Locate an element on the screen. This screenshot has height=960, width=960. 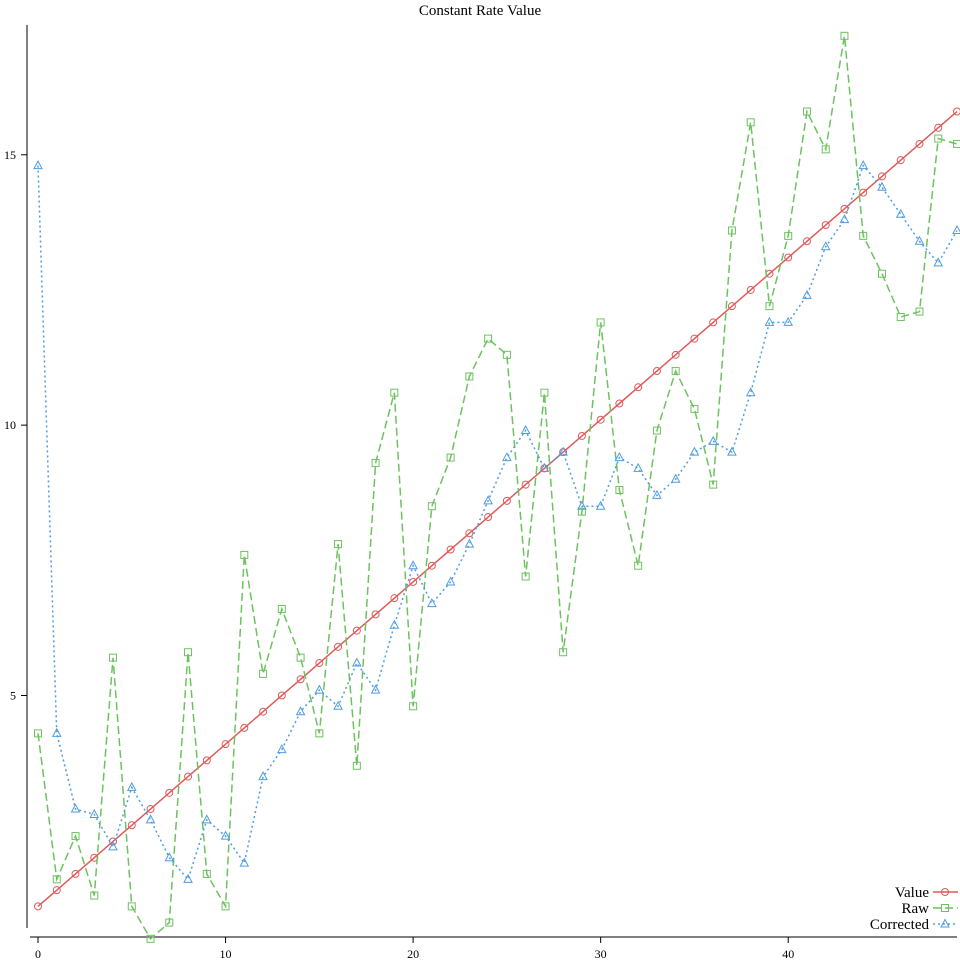
chart-title: Constant Rate Value is located at coordinates (480, 11).